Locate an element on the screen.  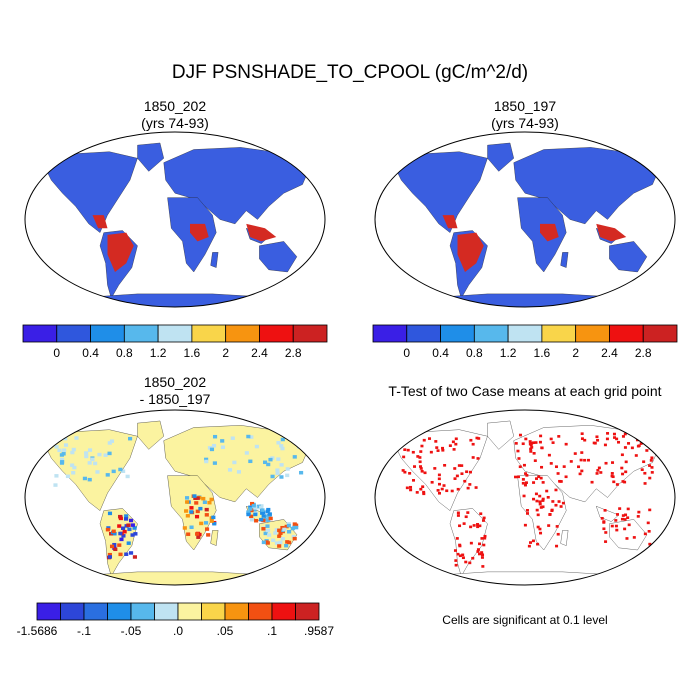
p1-australia is located at coordinates (278, 256).